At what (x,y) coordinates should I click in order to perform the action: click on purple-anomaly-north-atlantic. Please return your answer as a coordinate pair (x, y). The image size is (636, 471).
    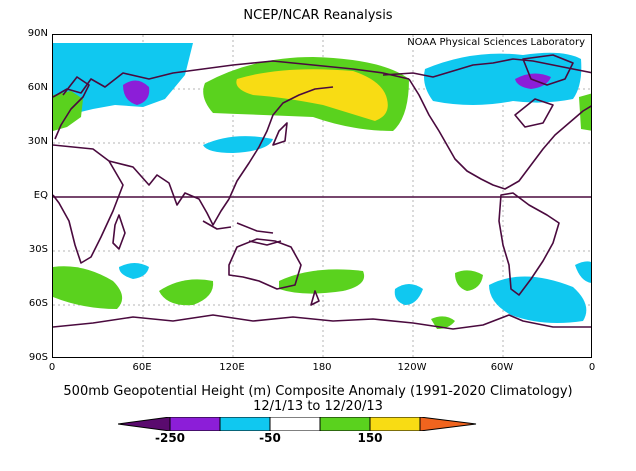
    Looking at the image, I should click on (136, 92).